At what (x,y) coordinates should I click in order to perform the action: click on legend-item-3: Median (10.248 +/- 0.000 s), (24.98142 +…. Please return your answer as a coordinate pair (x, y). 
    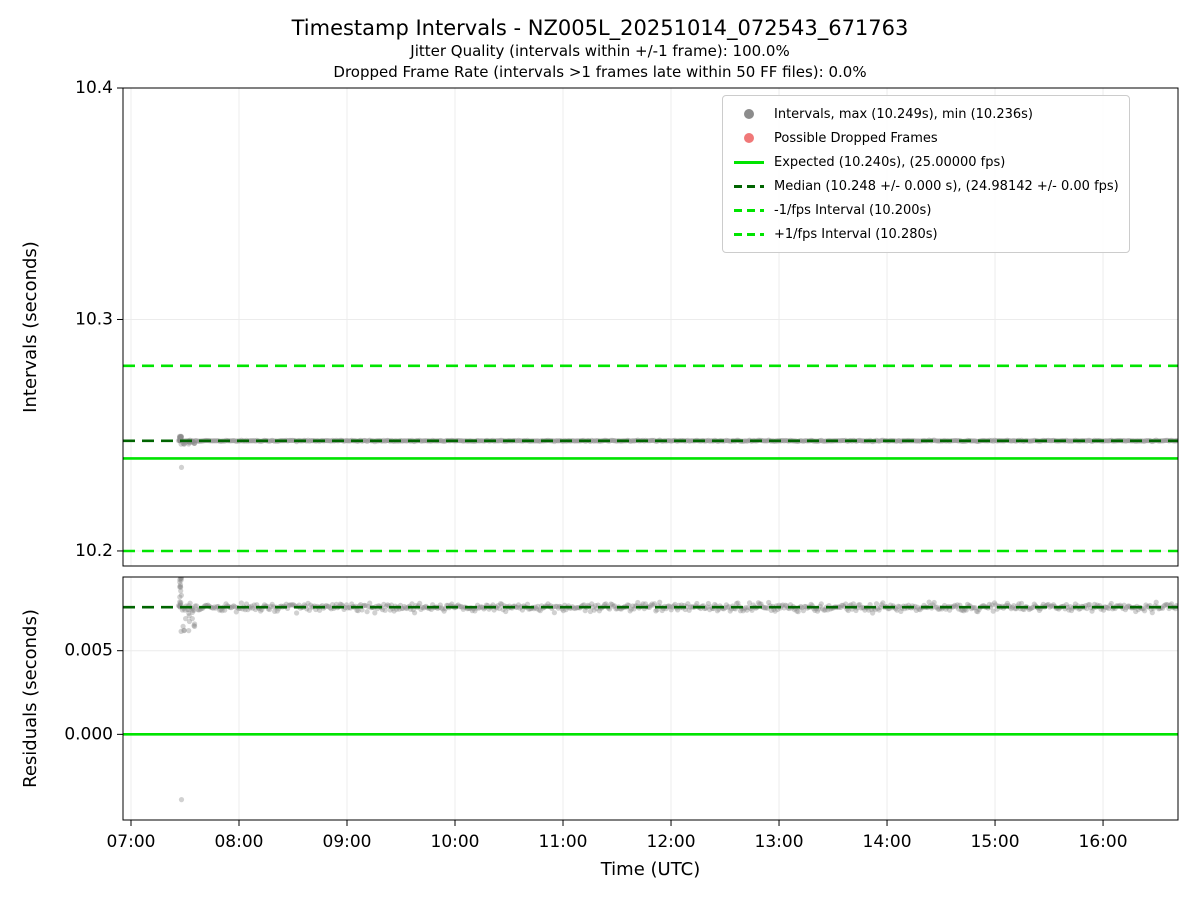
    Looking at the image, I should click on (926, 186).